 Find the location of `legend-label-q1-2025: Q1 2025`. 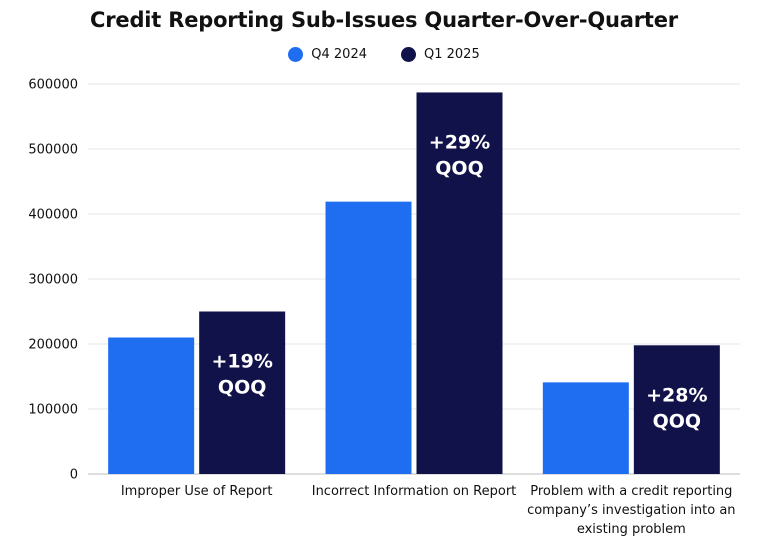

legend-label-q1-2025: Q1 2025 is located at coordinates (452, 54).